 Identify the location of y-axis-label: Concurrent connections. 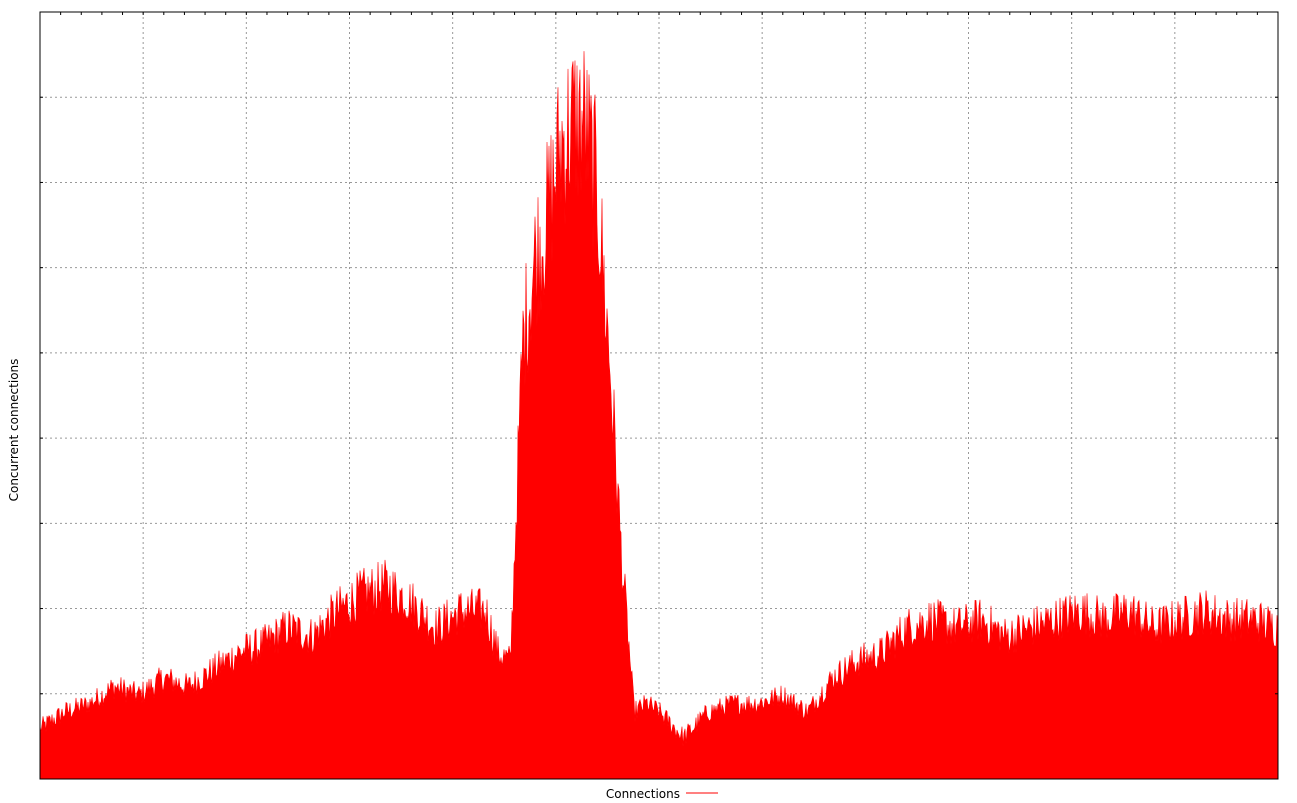
(14, 430).